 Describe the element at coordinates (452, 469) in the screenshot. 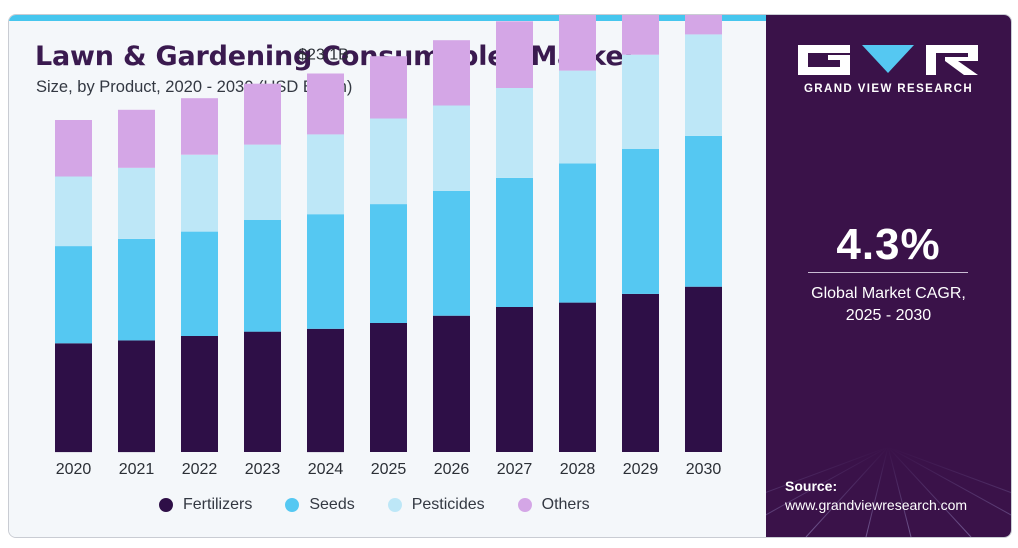

I see `x-tick-label-2026: 2026` at that location.